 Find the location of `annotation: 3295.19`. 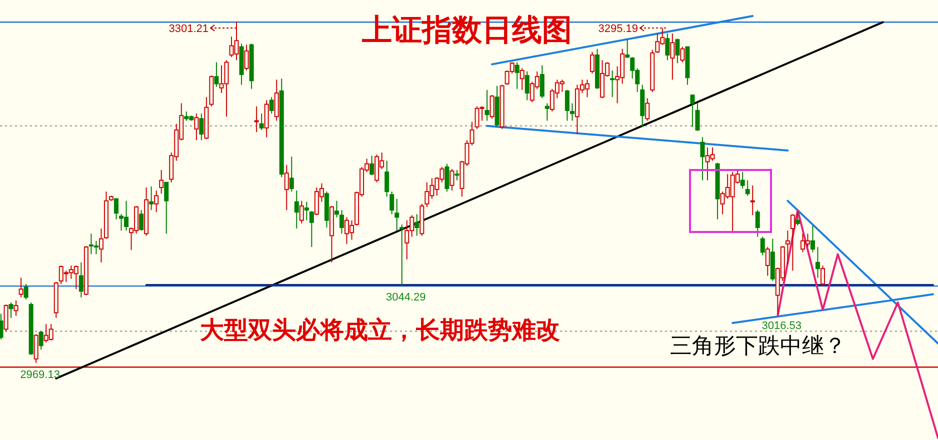

annotation: 3295.19 is located at coordinates (618, 29).